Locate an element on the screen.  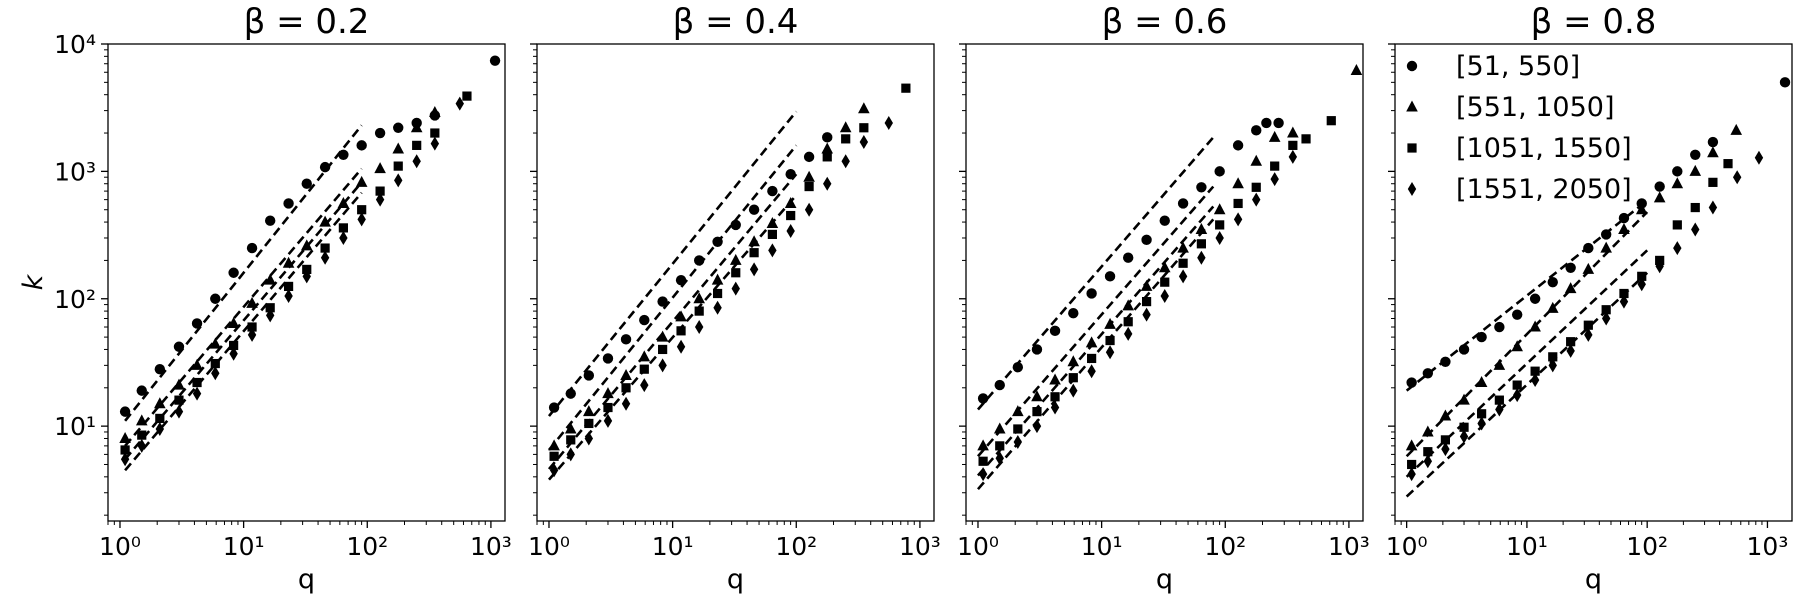
x-tick-label: 10² is located at coordinates (367, 546).